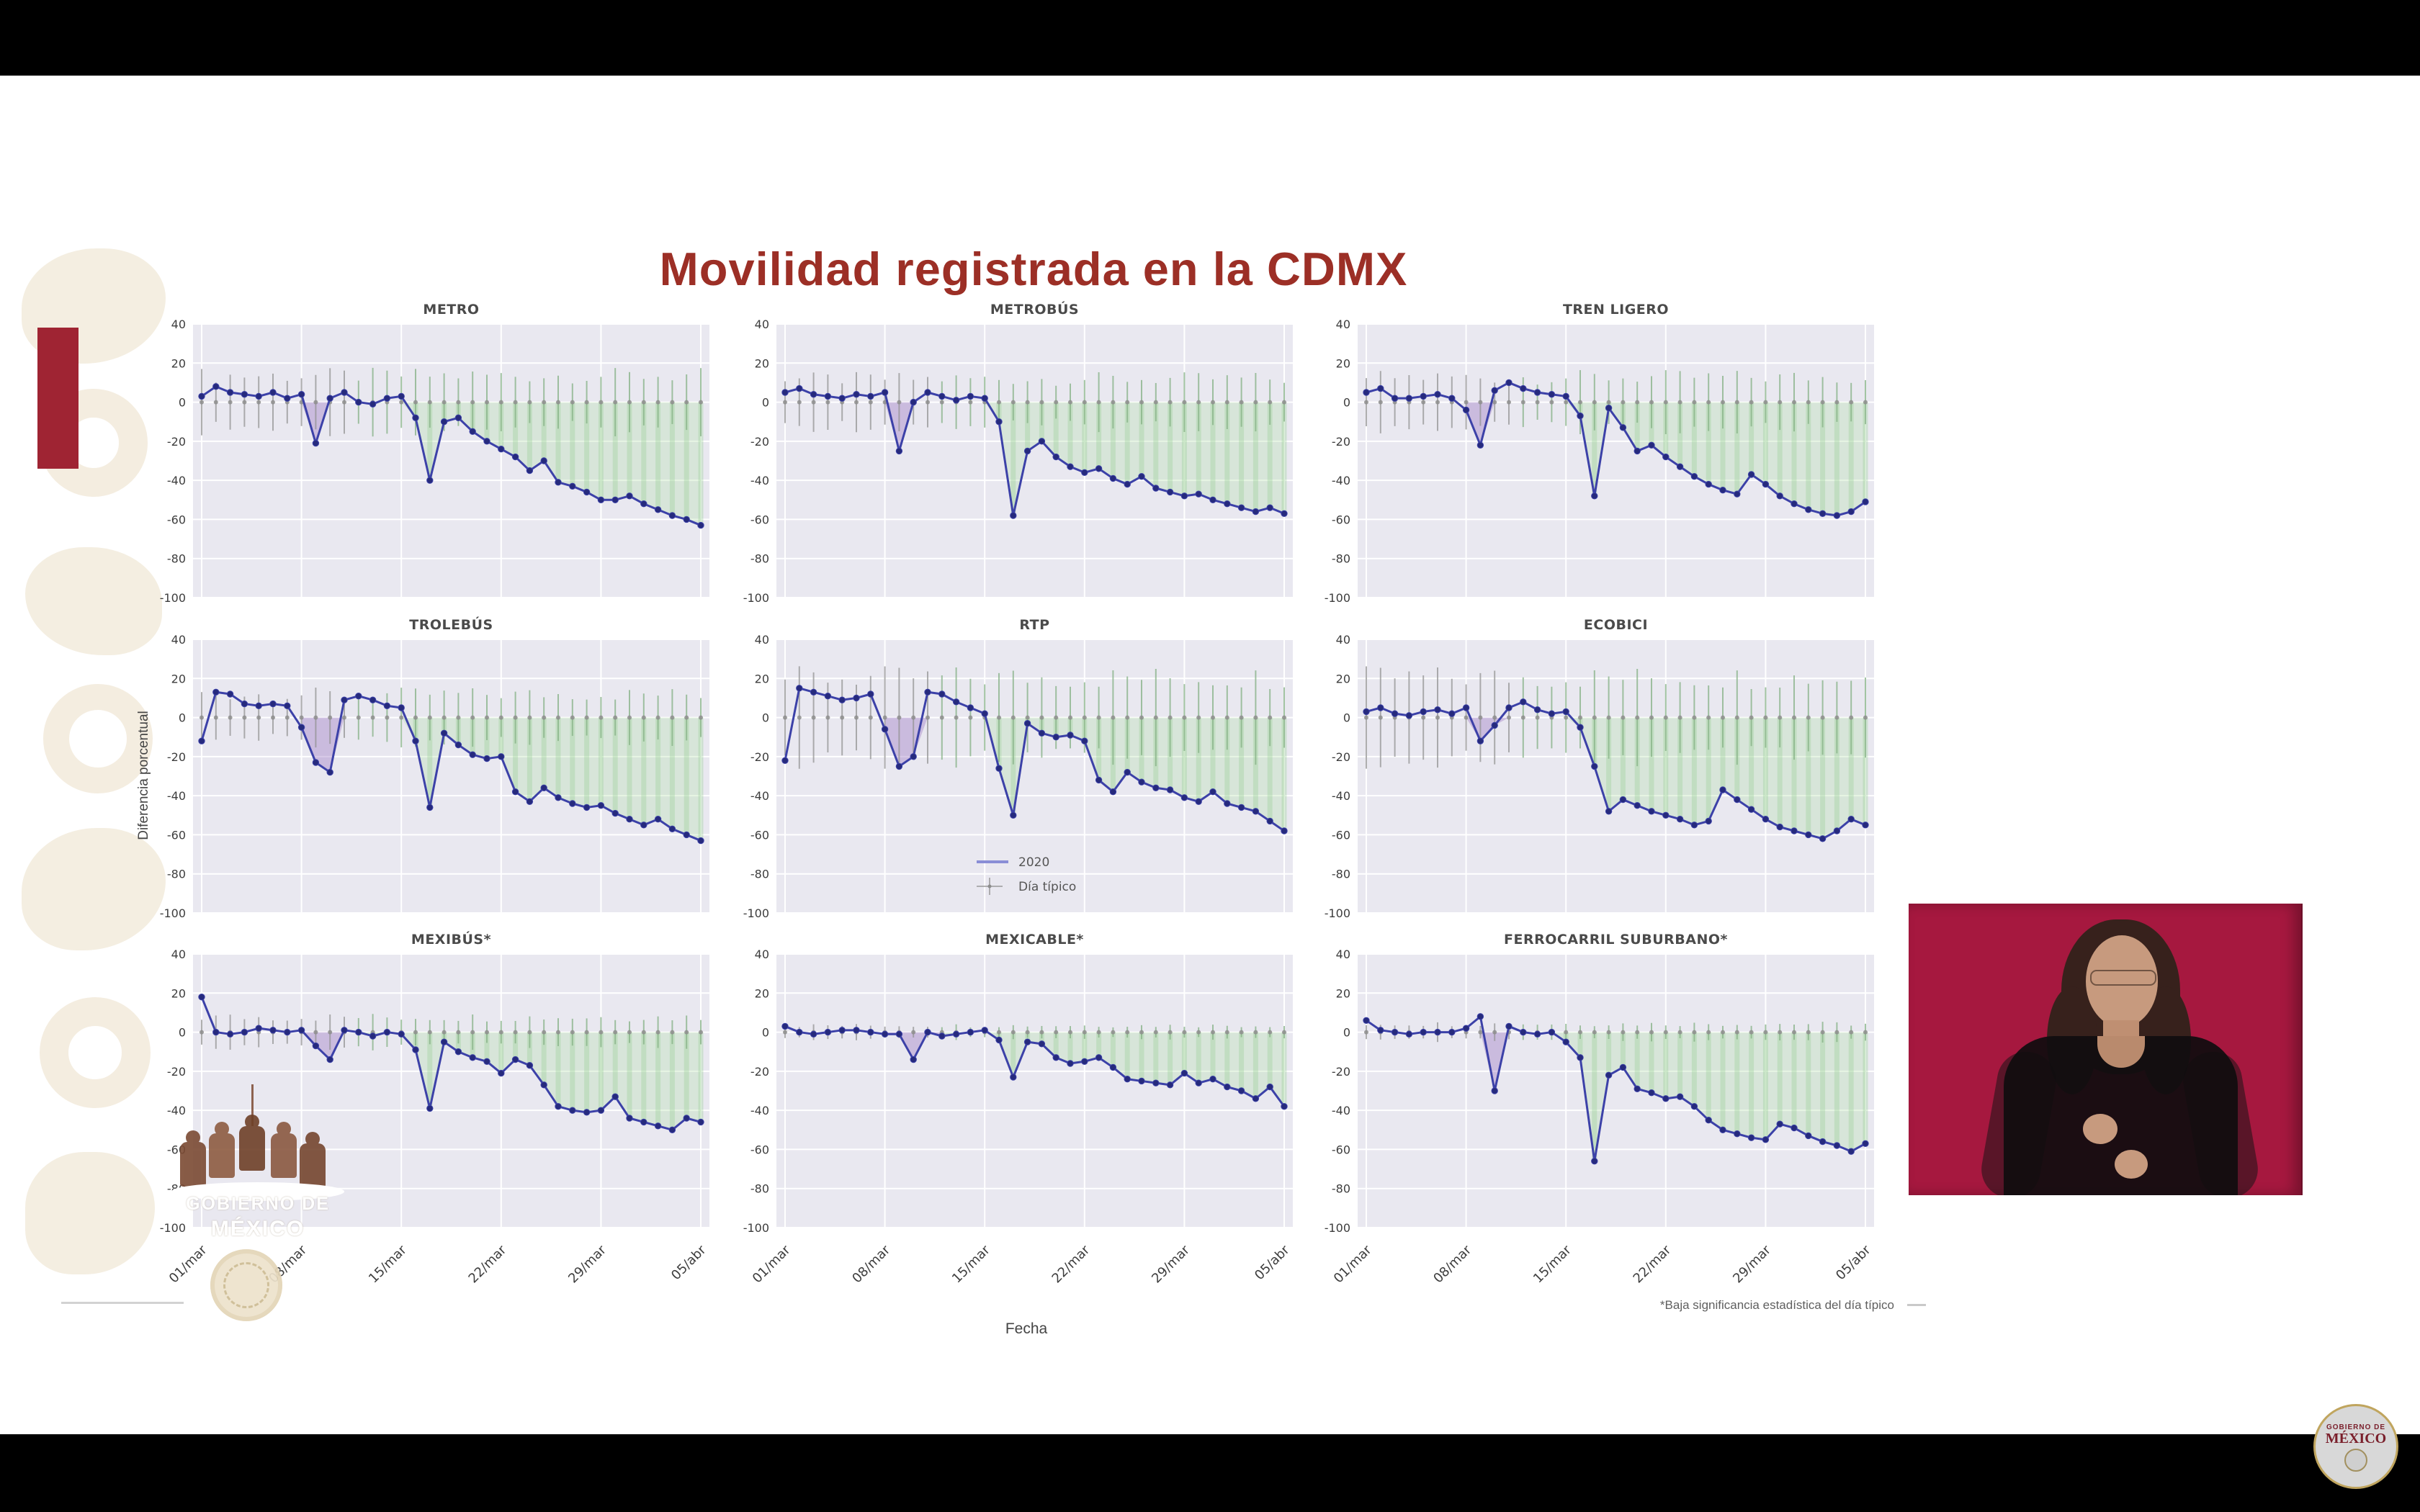  What do you see at coordinates (431, 767) in the screenshot?
I see `chart-troleb-s: TROLEBÚS 40 20 0 -20 -40 -60 -80 -100` at bounding box center [431, 767].